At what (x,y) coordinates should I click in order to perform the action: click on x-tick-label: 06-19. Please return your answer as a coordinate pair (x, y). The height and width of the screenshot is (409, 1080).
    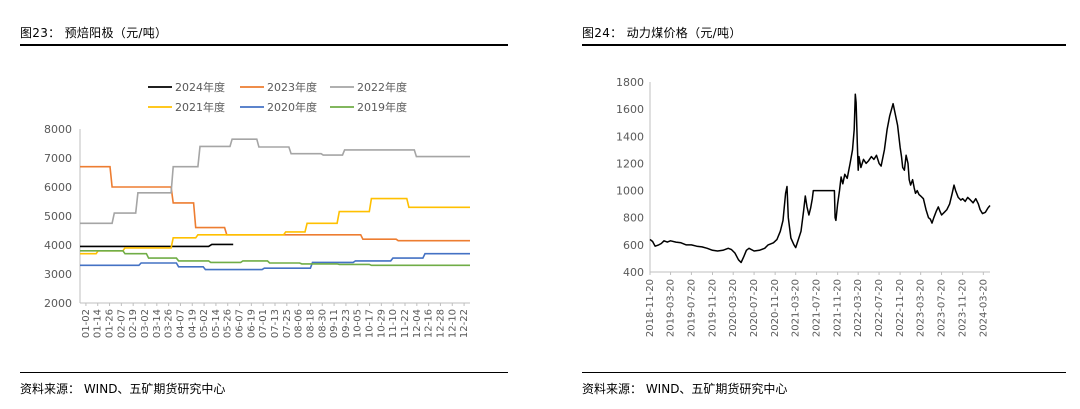
    Looking at the image, I should click on (251, 323).